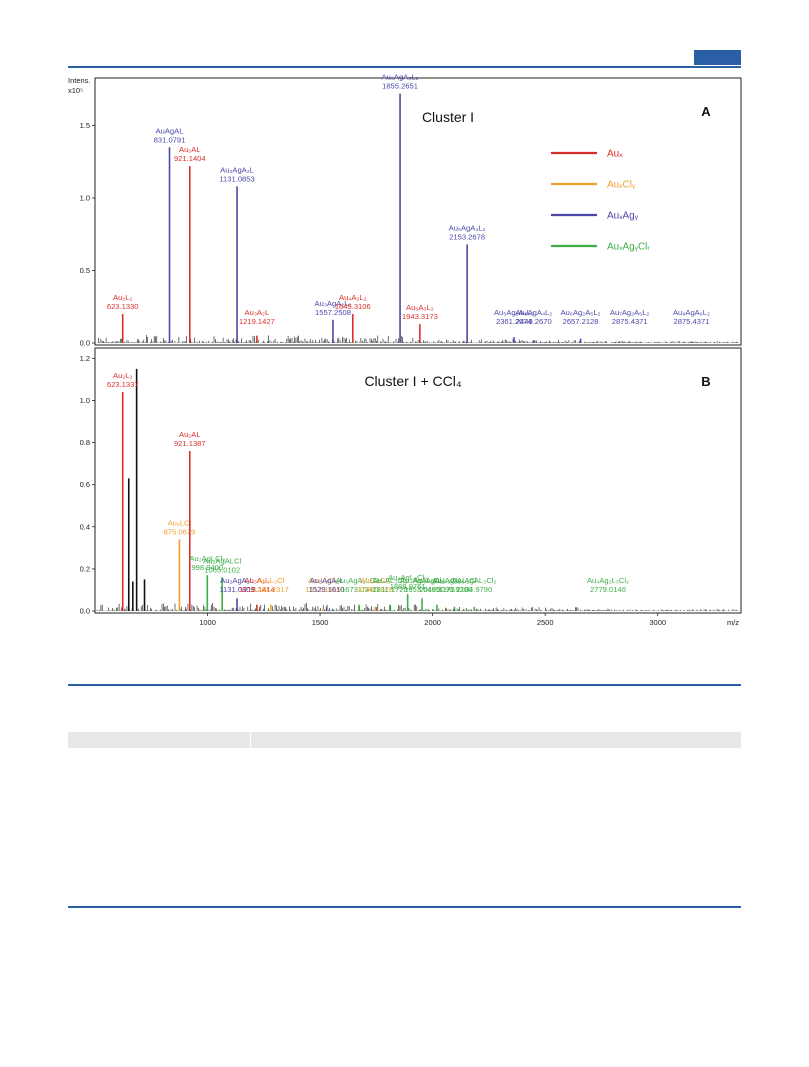 The height and width of the screenshot is (1067, 809). Describe the element at coordinates (420, 316) in the screenshot. I see `panel-A-peak-label: 1943.3173` at that location.